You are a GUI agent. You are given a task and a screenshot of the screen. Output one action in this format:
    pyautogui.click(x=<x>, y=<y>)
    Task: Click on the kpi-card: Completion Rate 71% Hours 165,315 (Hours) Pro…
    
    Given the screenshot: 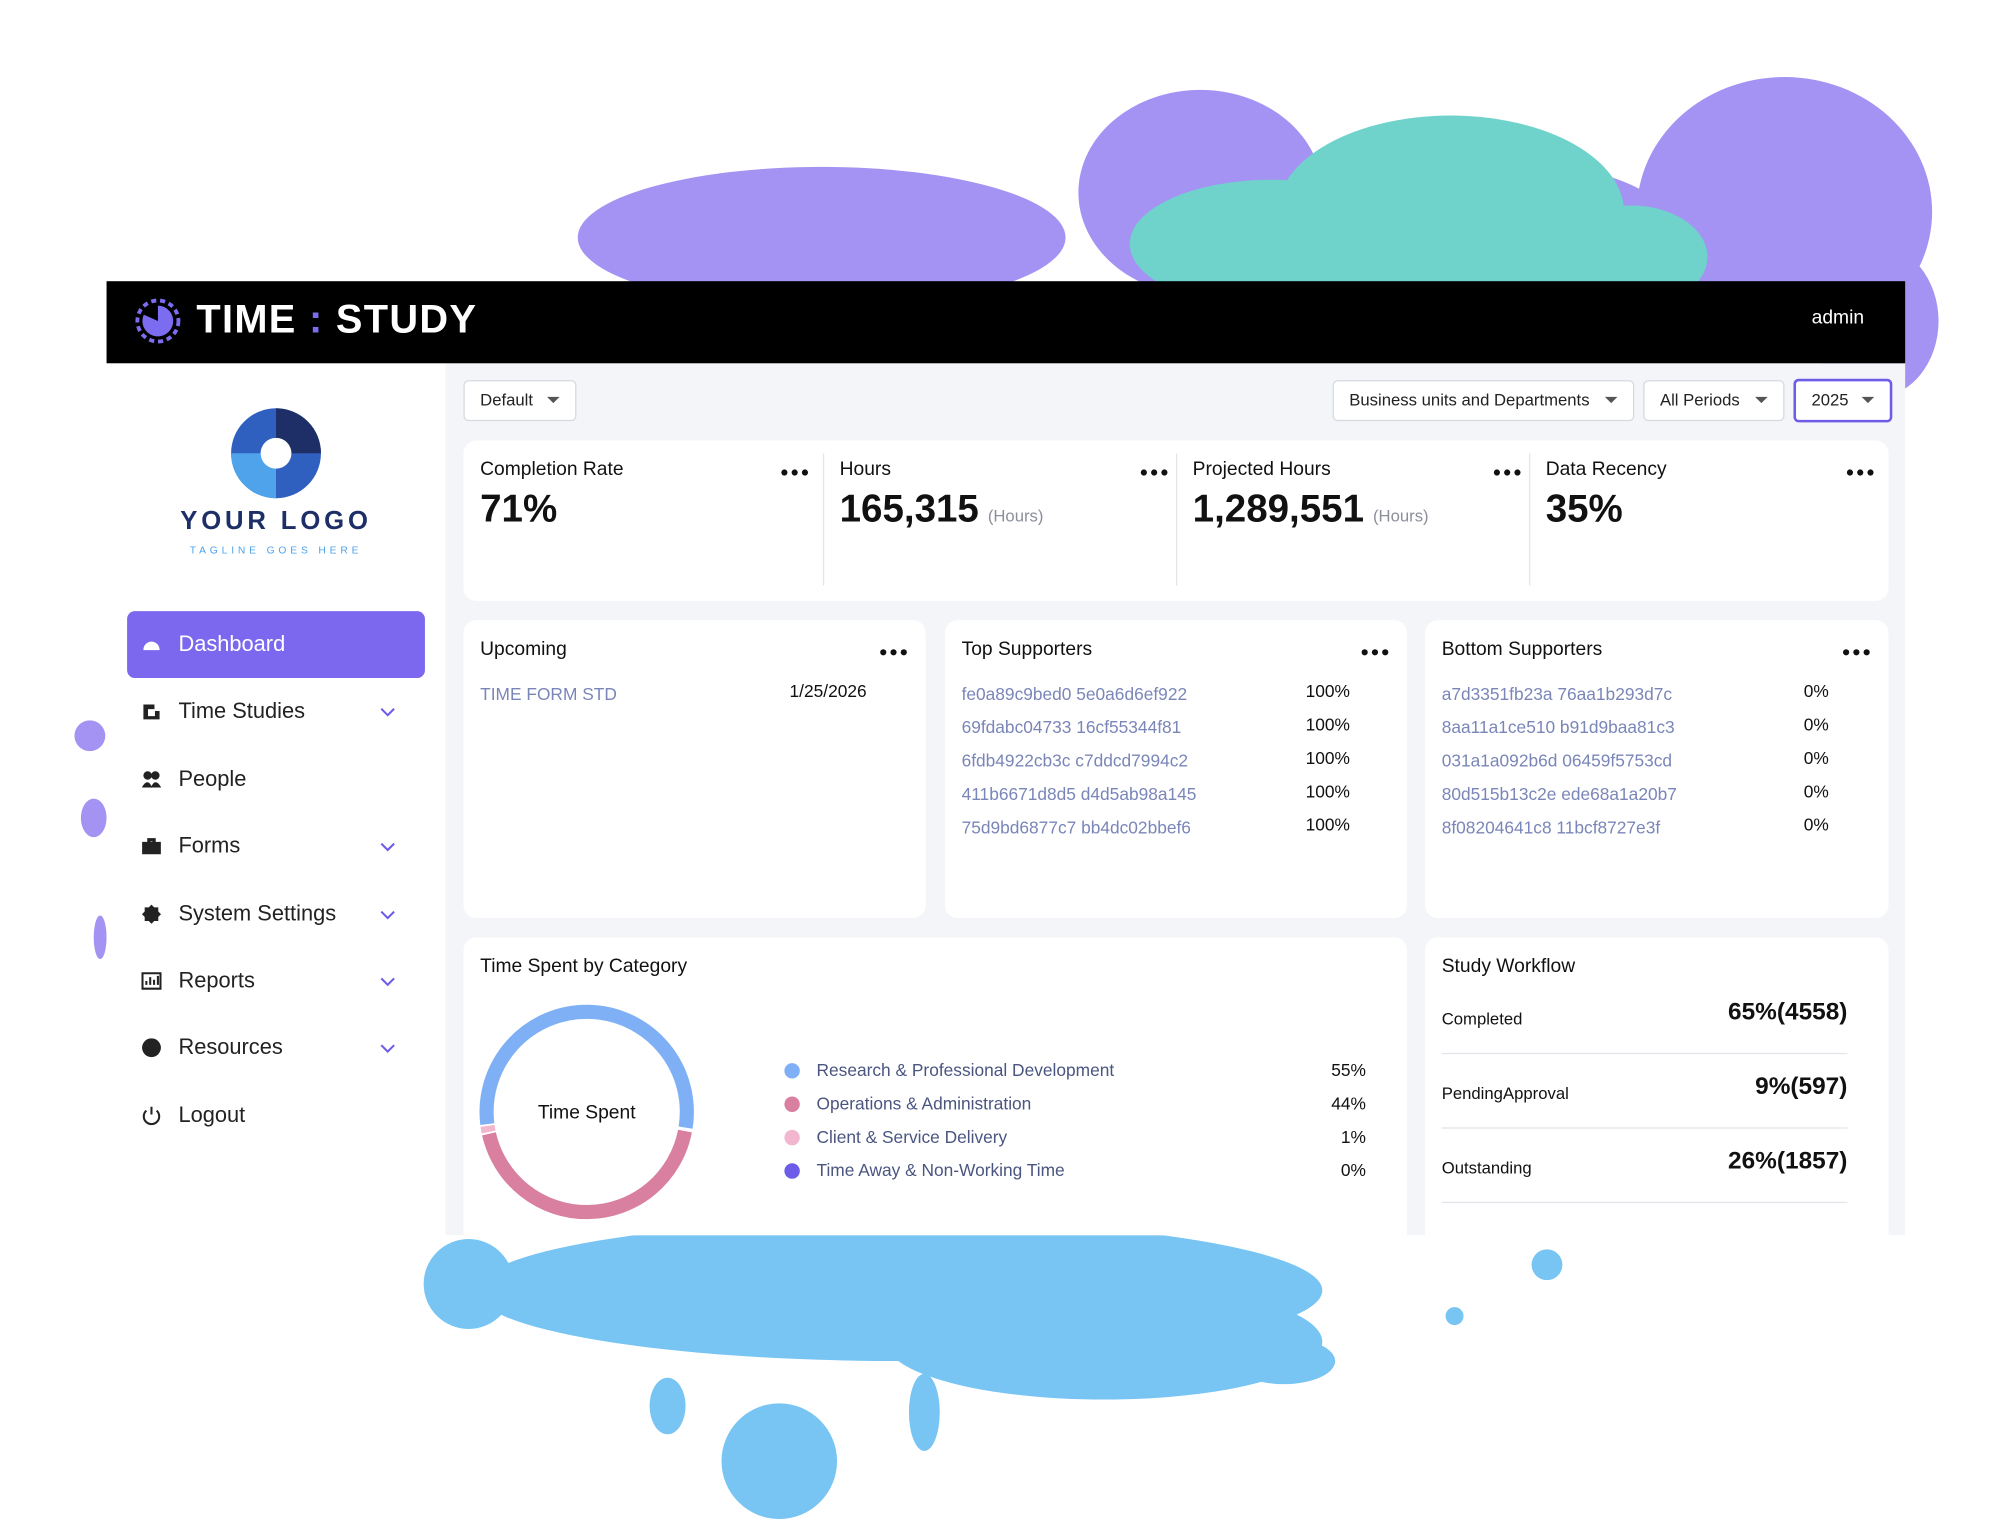 What is the action you would take?
    pyautogui.click(x=1176, y=520)
    